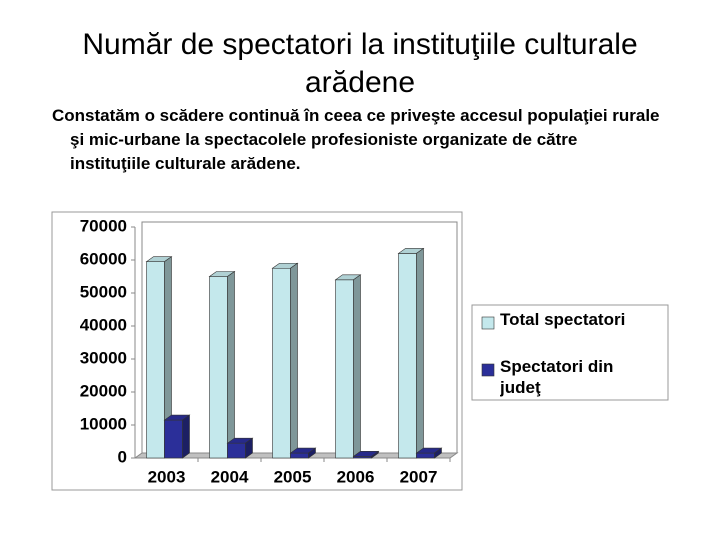 This screenshot has width=720, height=540. Describe the element at coordinates (103, 357) in the screenshot. I see `y-tick-label: 30000` at that location.